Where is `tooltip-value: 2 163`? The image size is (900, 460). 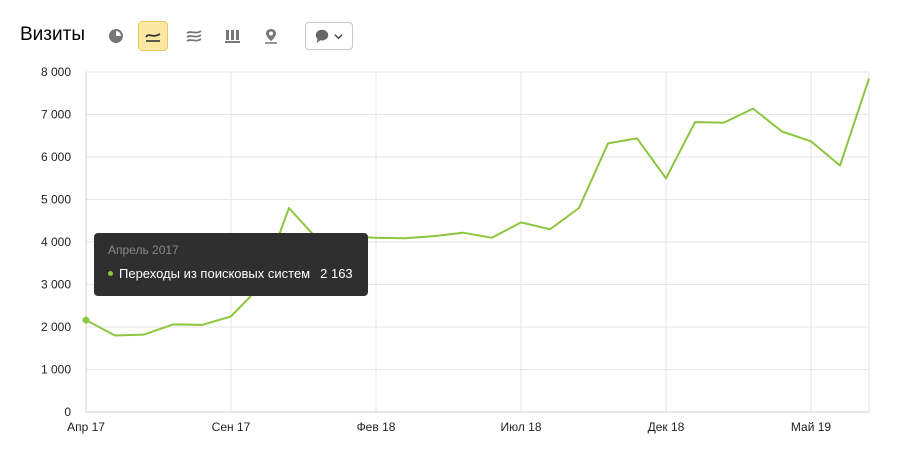 tooltip-value: 2 163 is located at coordinates (336, 273).